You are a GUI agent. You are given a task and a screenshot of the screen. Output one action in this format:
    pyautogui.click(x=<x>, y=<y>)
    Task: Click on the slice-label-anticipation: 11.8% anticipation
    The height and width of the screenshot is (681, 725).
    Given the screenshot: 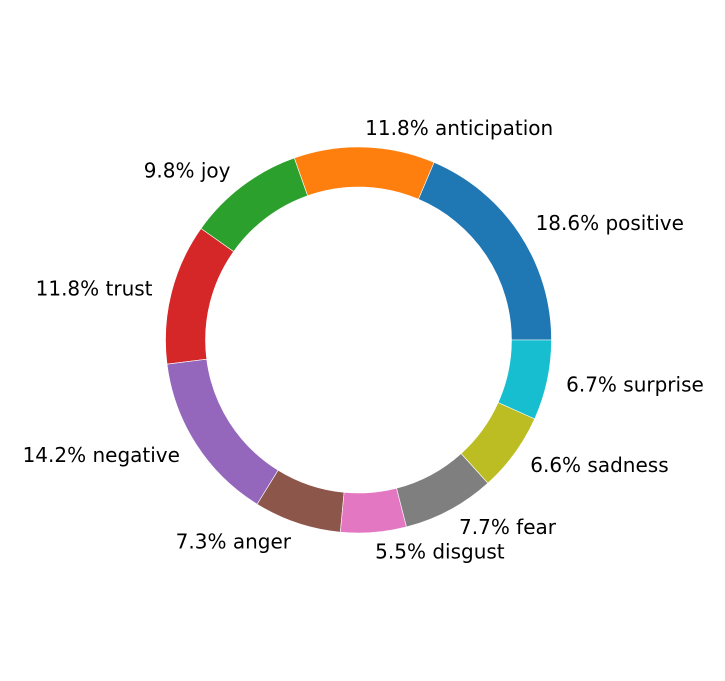 What is the action you would take?
    pyautogui.click(x=459, y=128)
    